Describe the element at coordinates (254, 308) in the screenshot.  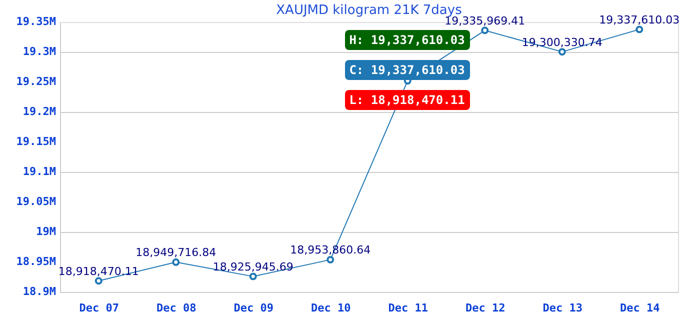
I see `x-tick-label: Dec 09` at that location.